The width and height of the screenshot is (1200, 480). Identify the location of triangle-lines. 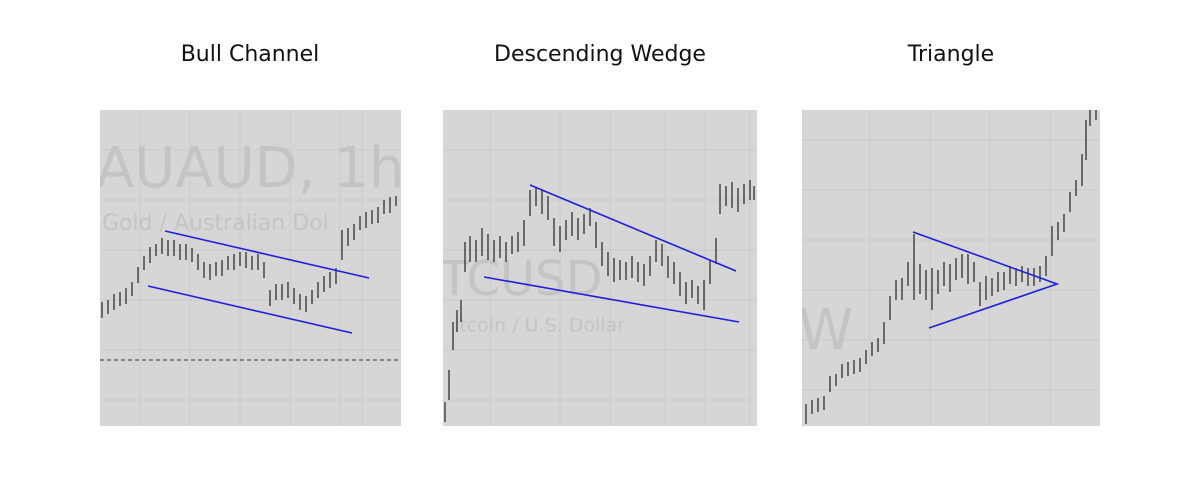
(986, 280).